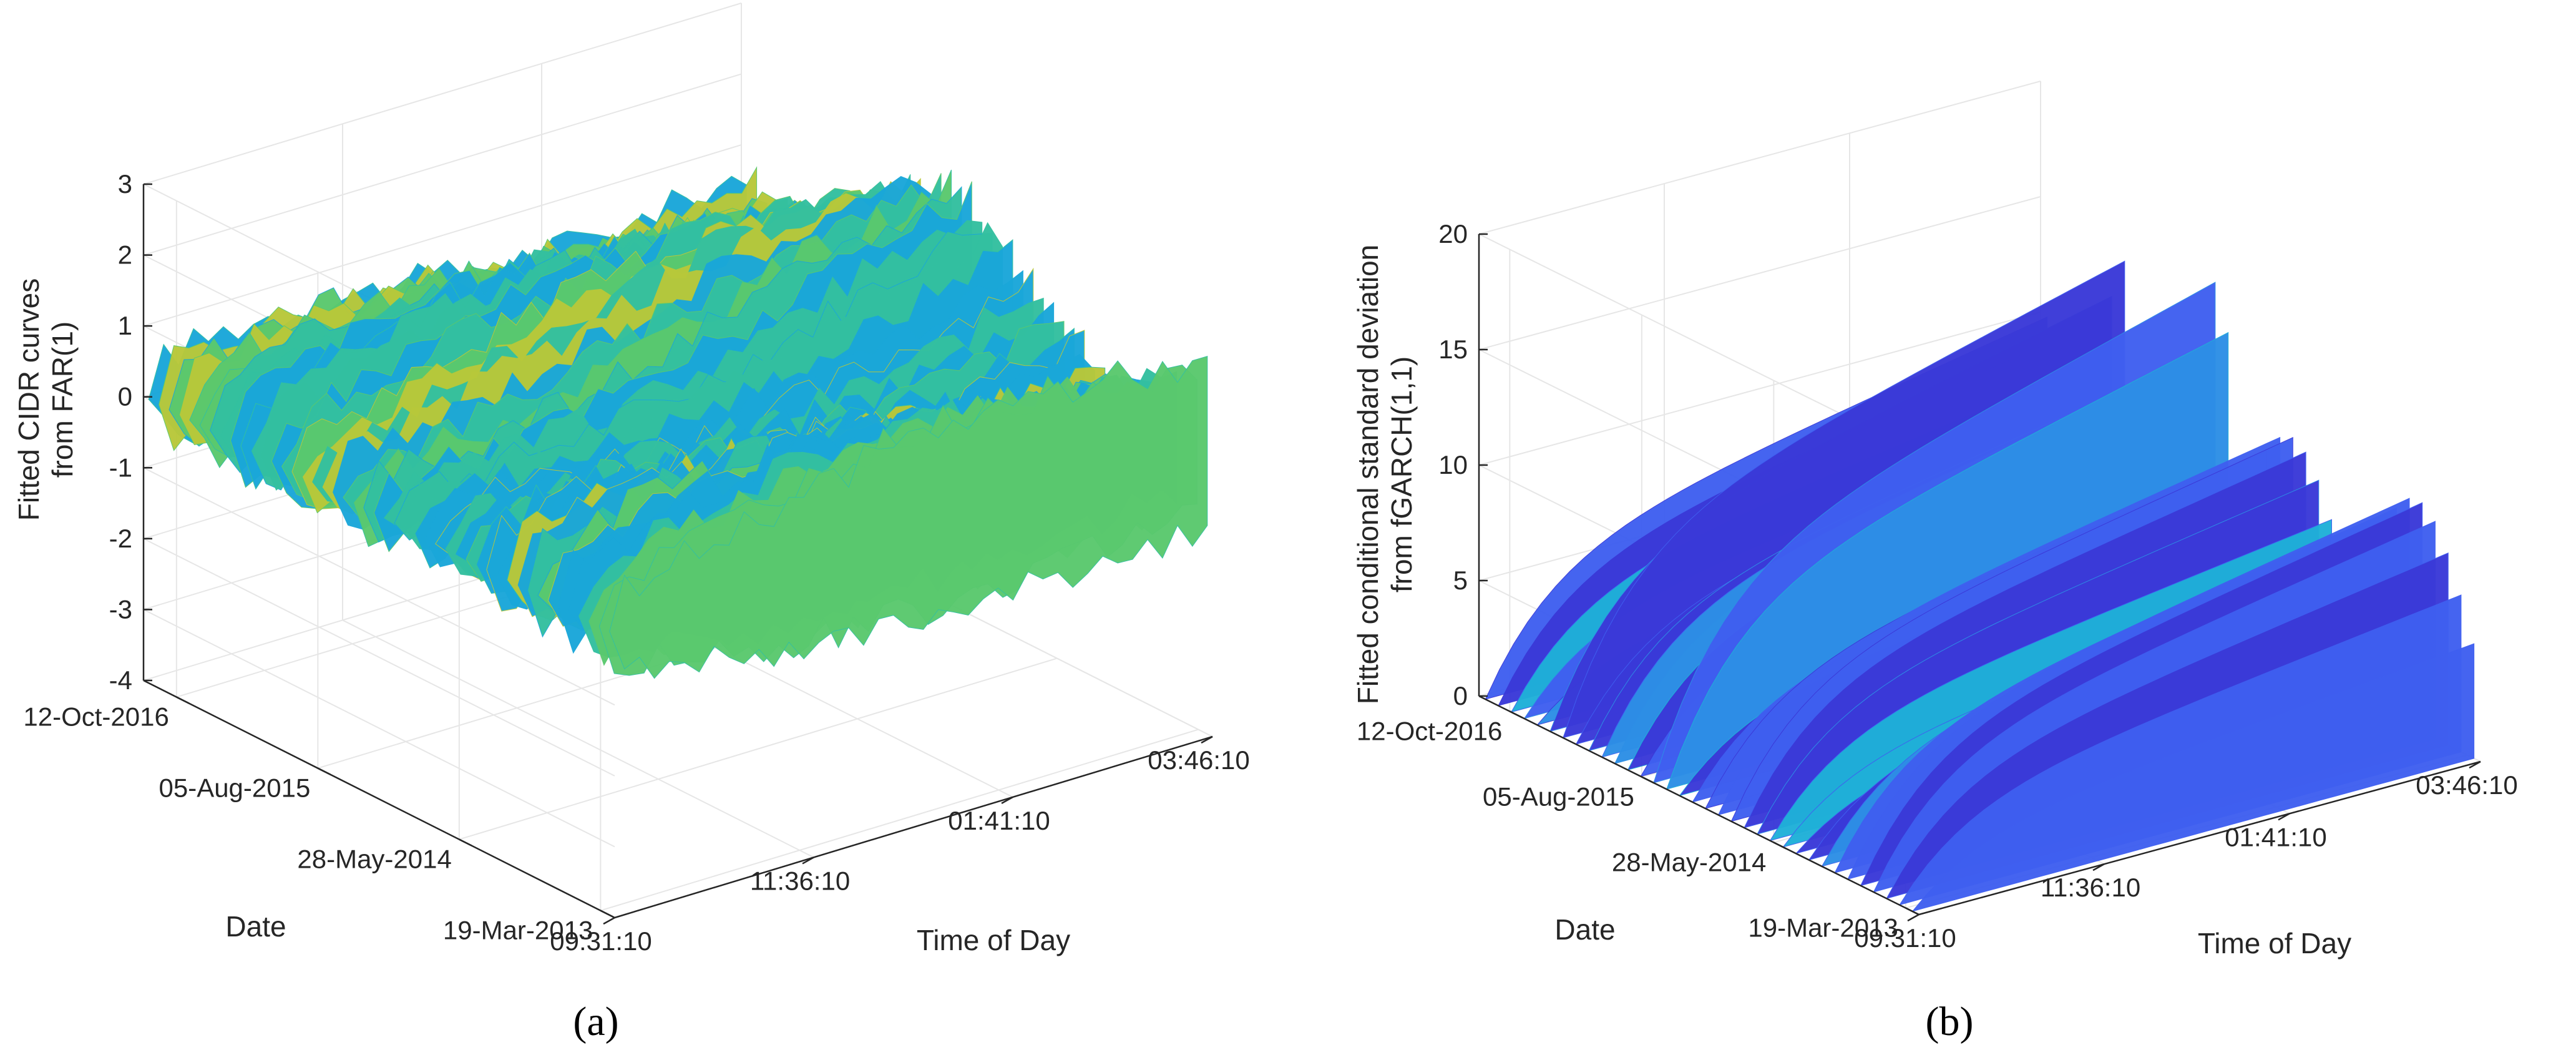 The image size is (2576, 1060). I want to click on panel-a-xlabel: Time of Day, so click(993, 940).